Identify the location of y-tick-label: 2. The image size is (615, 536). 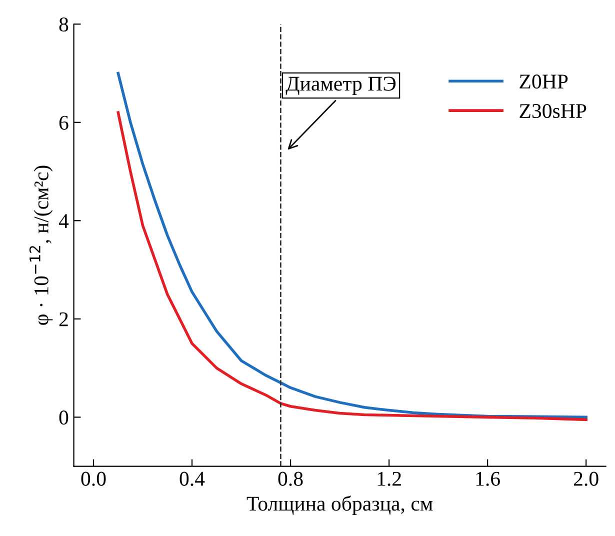
(63, 319).